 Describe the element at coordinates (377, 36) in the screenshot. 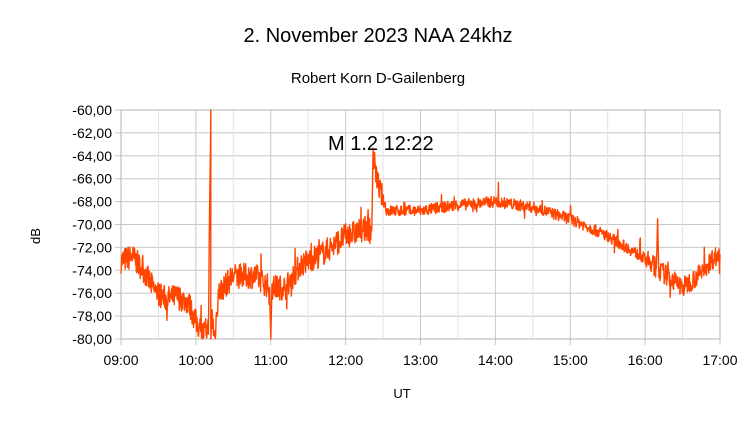

I see `chart-title: 2. November 2023 NAA 24khz` at that location.